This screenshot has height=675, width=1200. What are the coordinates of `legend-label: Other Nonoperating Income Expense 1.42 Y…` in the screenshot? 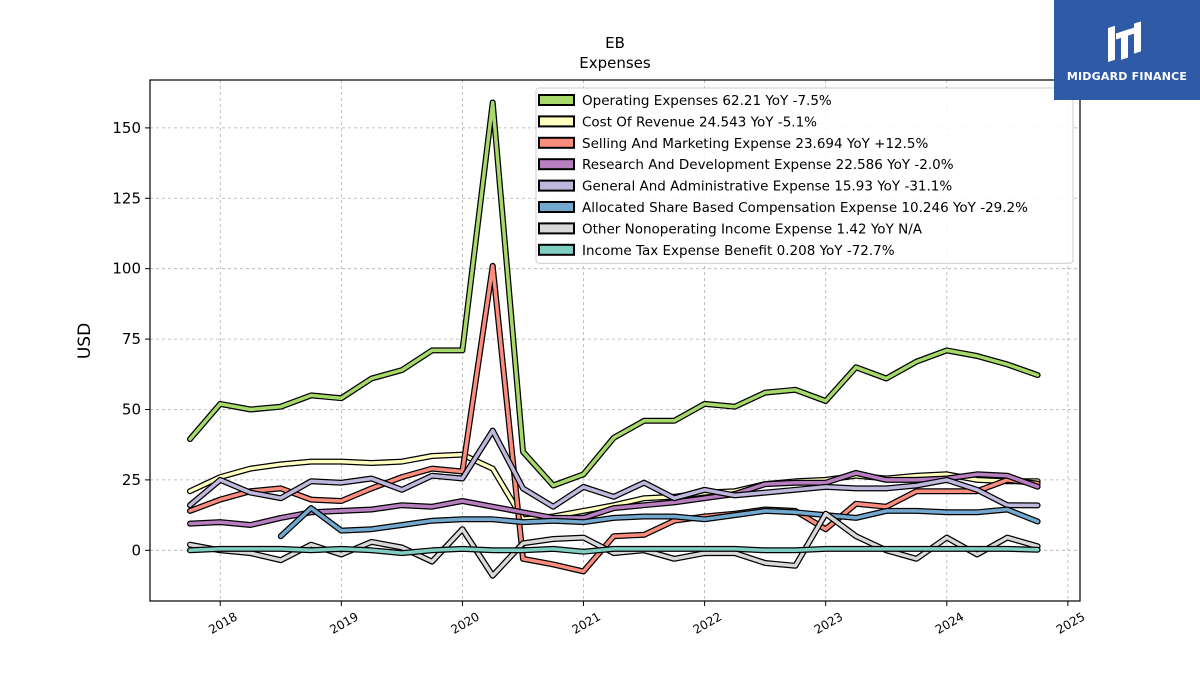 It's located at (752, 229).